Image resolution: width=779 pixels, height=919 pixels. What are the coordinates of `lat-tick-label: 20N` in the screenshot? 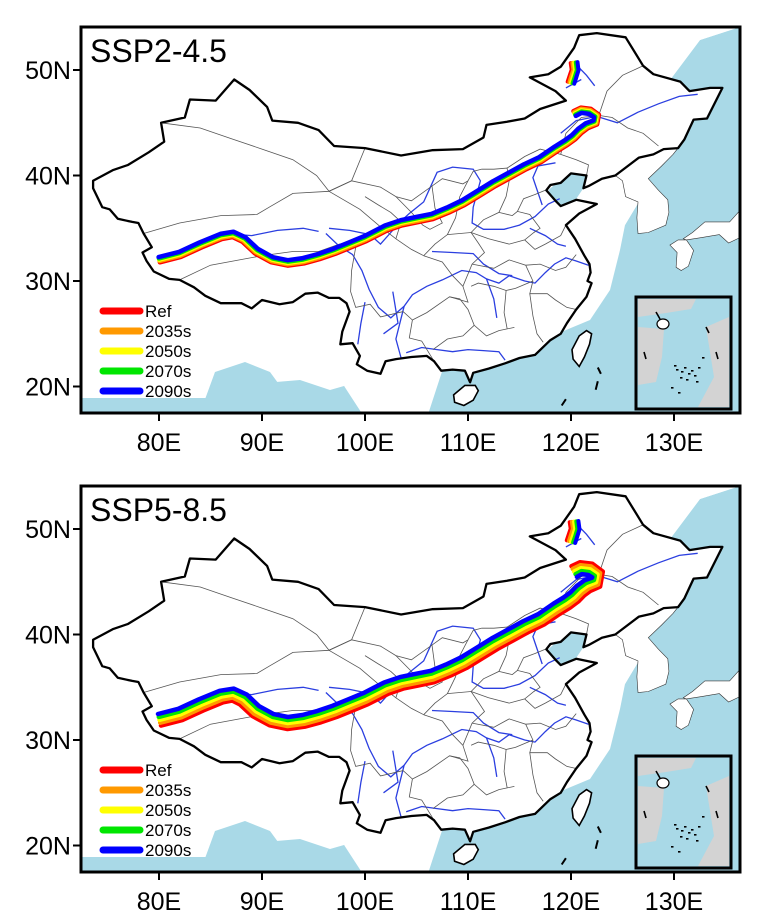 It's located at (48, 847).